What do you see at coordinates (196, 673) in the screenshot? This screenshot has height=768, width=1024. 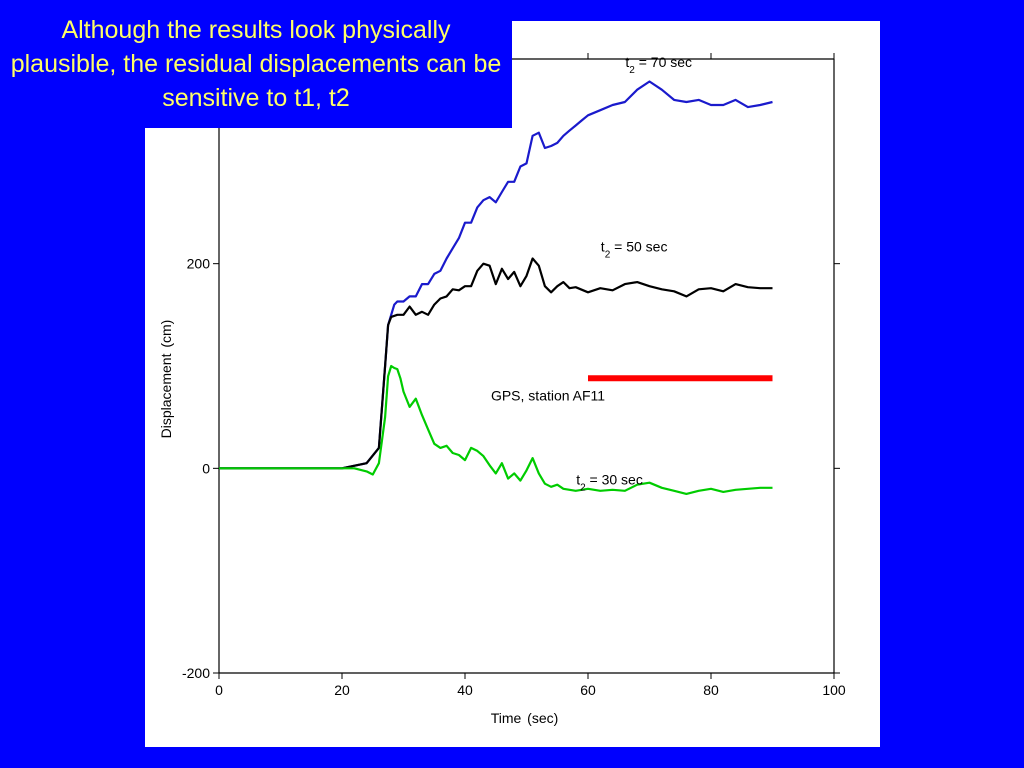 I see `y-tick-label: -200` at bounding box center [196, 673].